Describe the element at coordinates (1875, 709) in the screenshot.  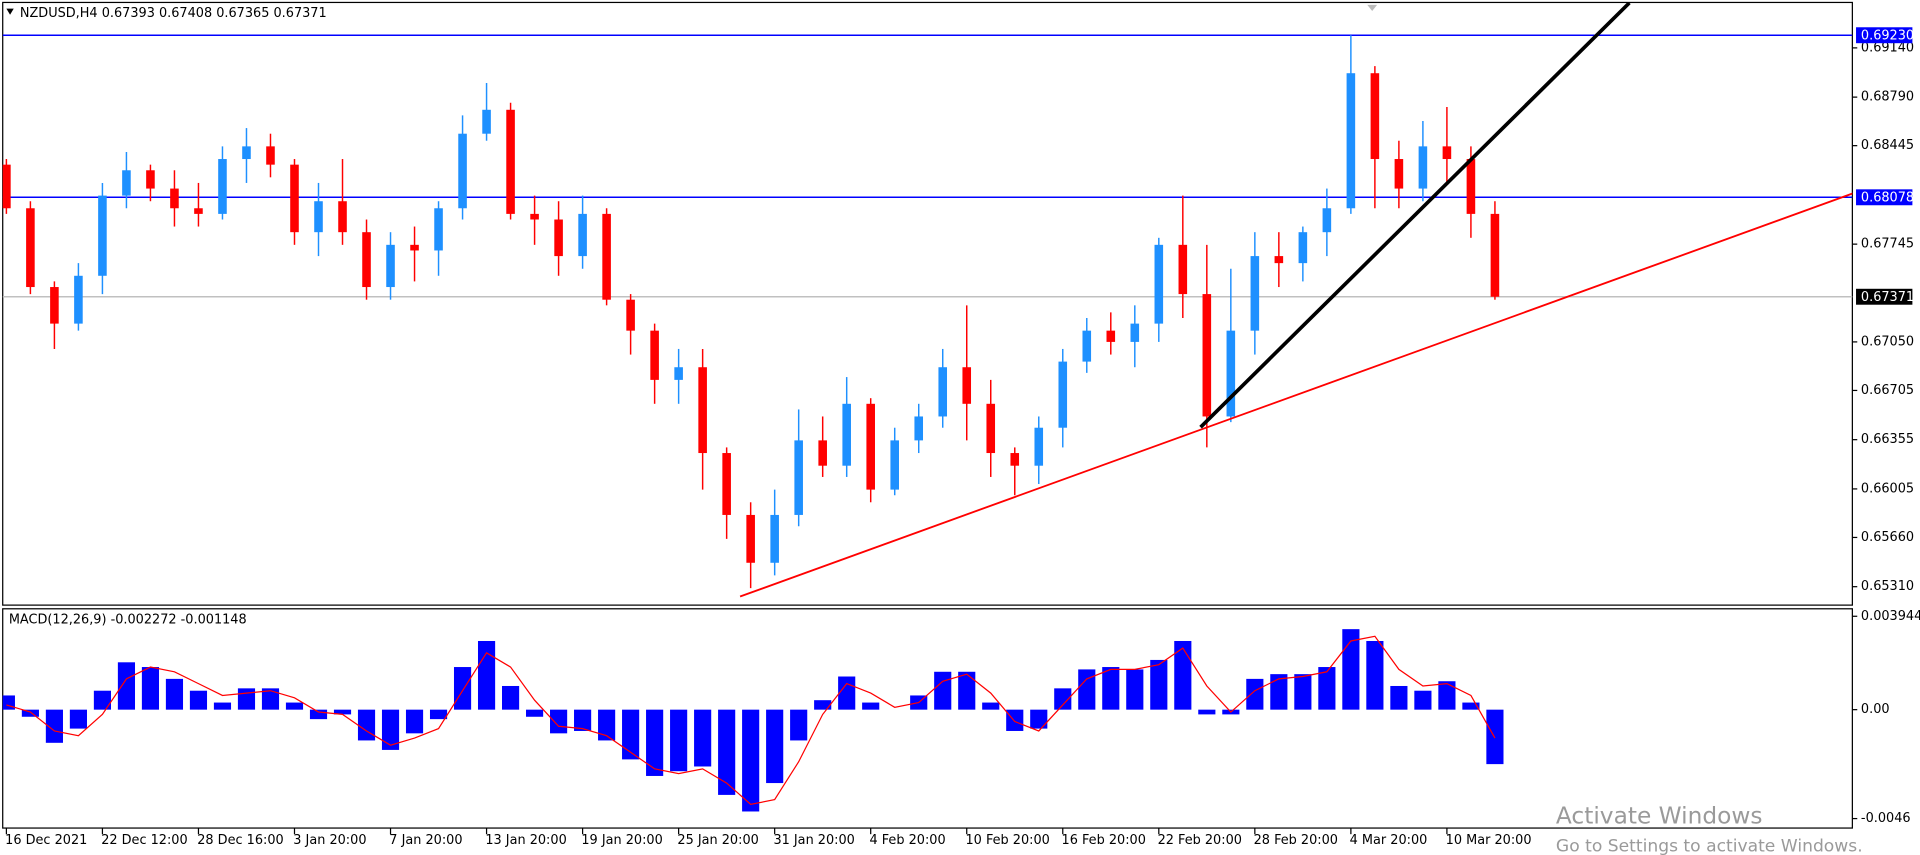
I see `y-tick-label: 0.00` at that location.